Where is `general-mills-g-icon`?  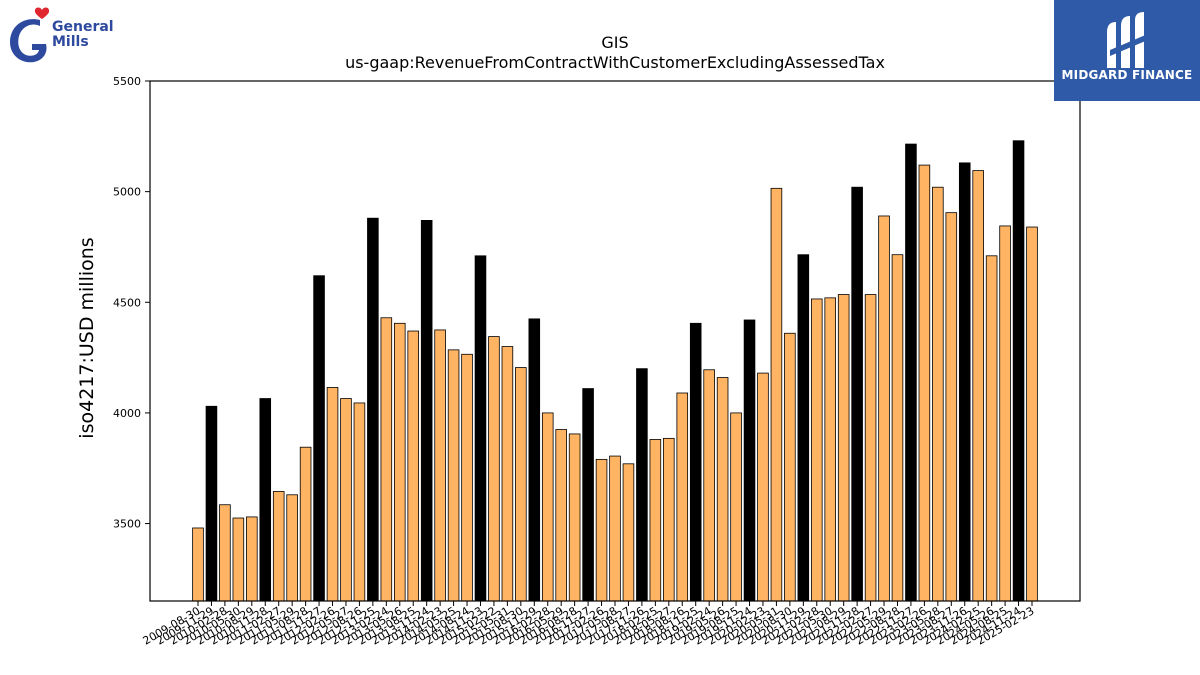 general-mills-g-icon is located at coordinates (30, 35).